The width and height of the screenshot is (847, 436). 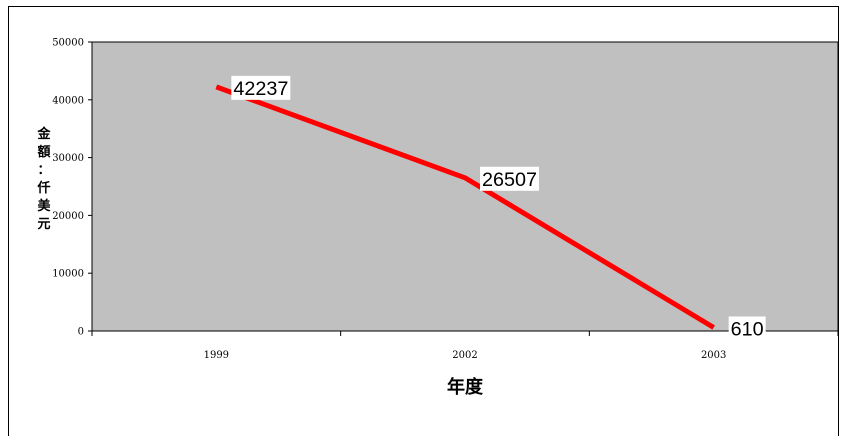 I want to click on y-tick-label: 10000, so click(x=68, y=274).